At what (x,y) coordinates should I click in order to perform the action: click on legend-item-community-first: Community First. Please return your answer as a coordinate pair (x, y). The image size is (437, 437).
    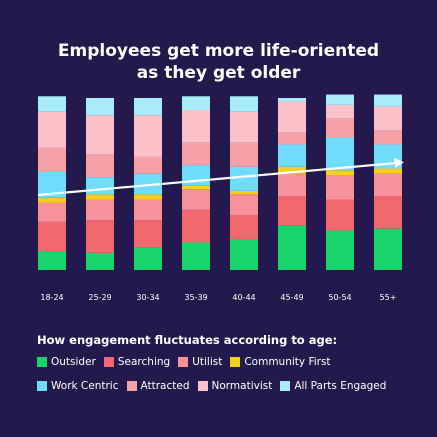
    Looking at the image, I should click on (280, 362).